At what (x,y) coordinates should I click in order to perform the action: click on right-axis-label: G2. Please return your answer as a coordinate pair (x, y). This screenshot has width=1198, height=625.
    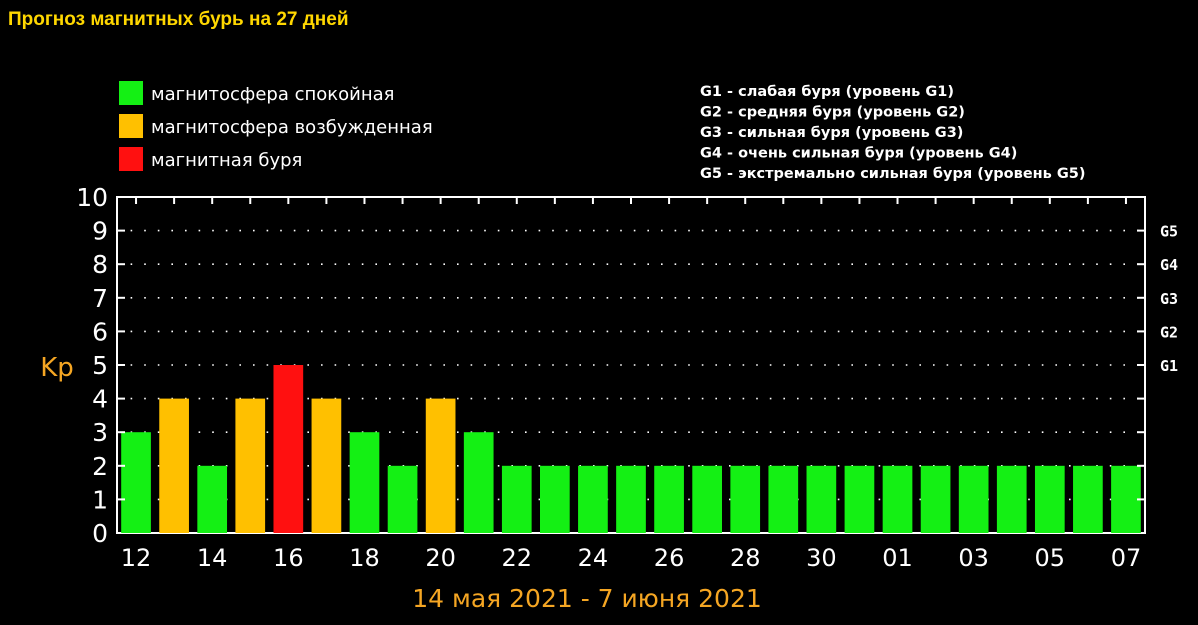
    Looking at the image, I should click on (1169, 332).